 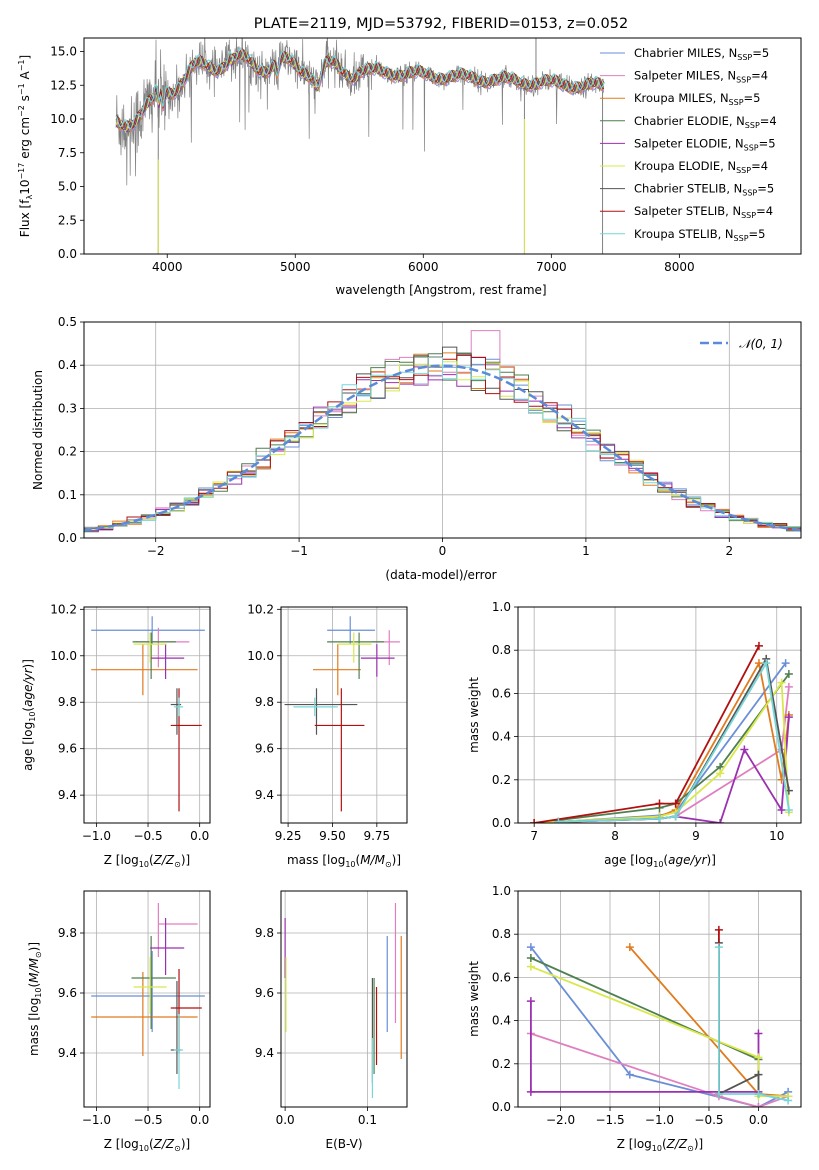 What do you see at coordinates (586, 551) in the screenshot?
I see `x-tick-label: 1` at bounding box center [586, 551].